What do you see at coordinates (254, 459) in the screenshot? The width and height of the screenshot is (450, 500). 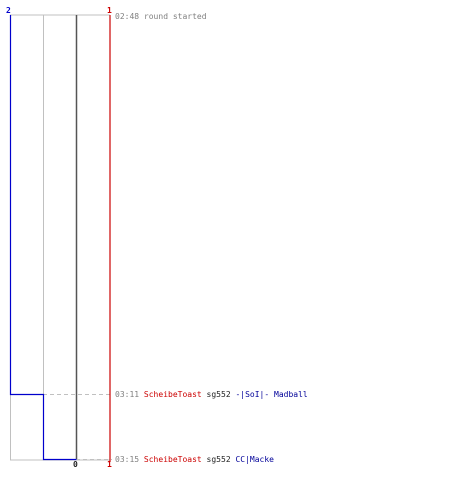 I see `event-victim: CC|Macke` at bounding box center [254, 459].